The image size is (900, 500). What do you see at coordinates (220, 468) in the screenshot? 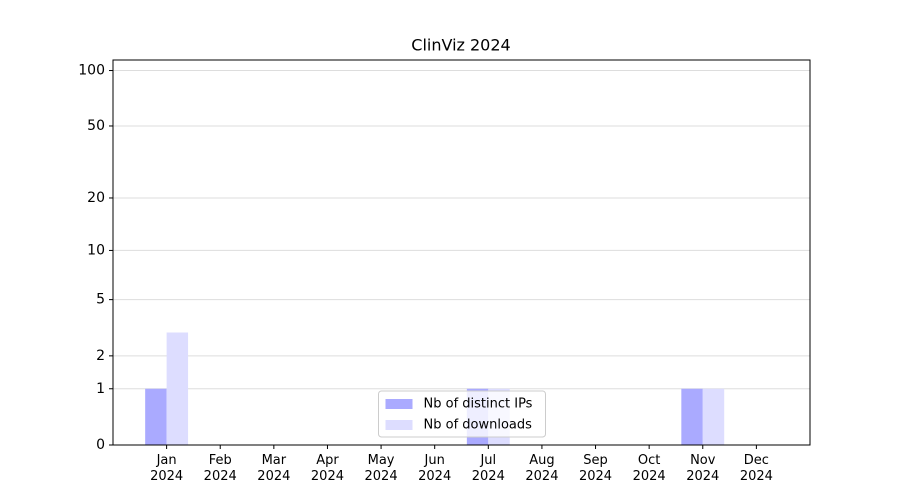
I see `x-tick-label: Feb 2024` at bounding box center [220, 468].